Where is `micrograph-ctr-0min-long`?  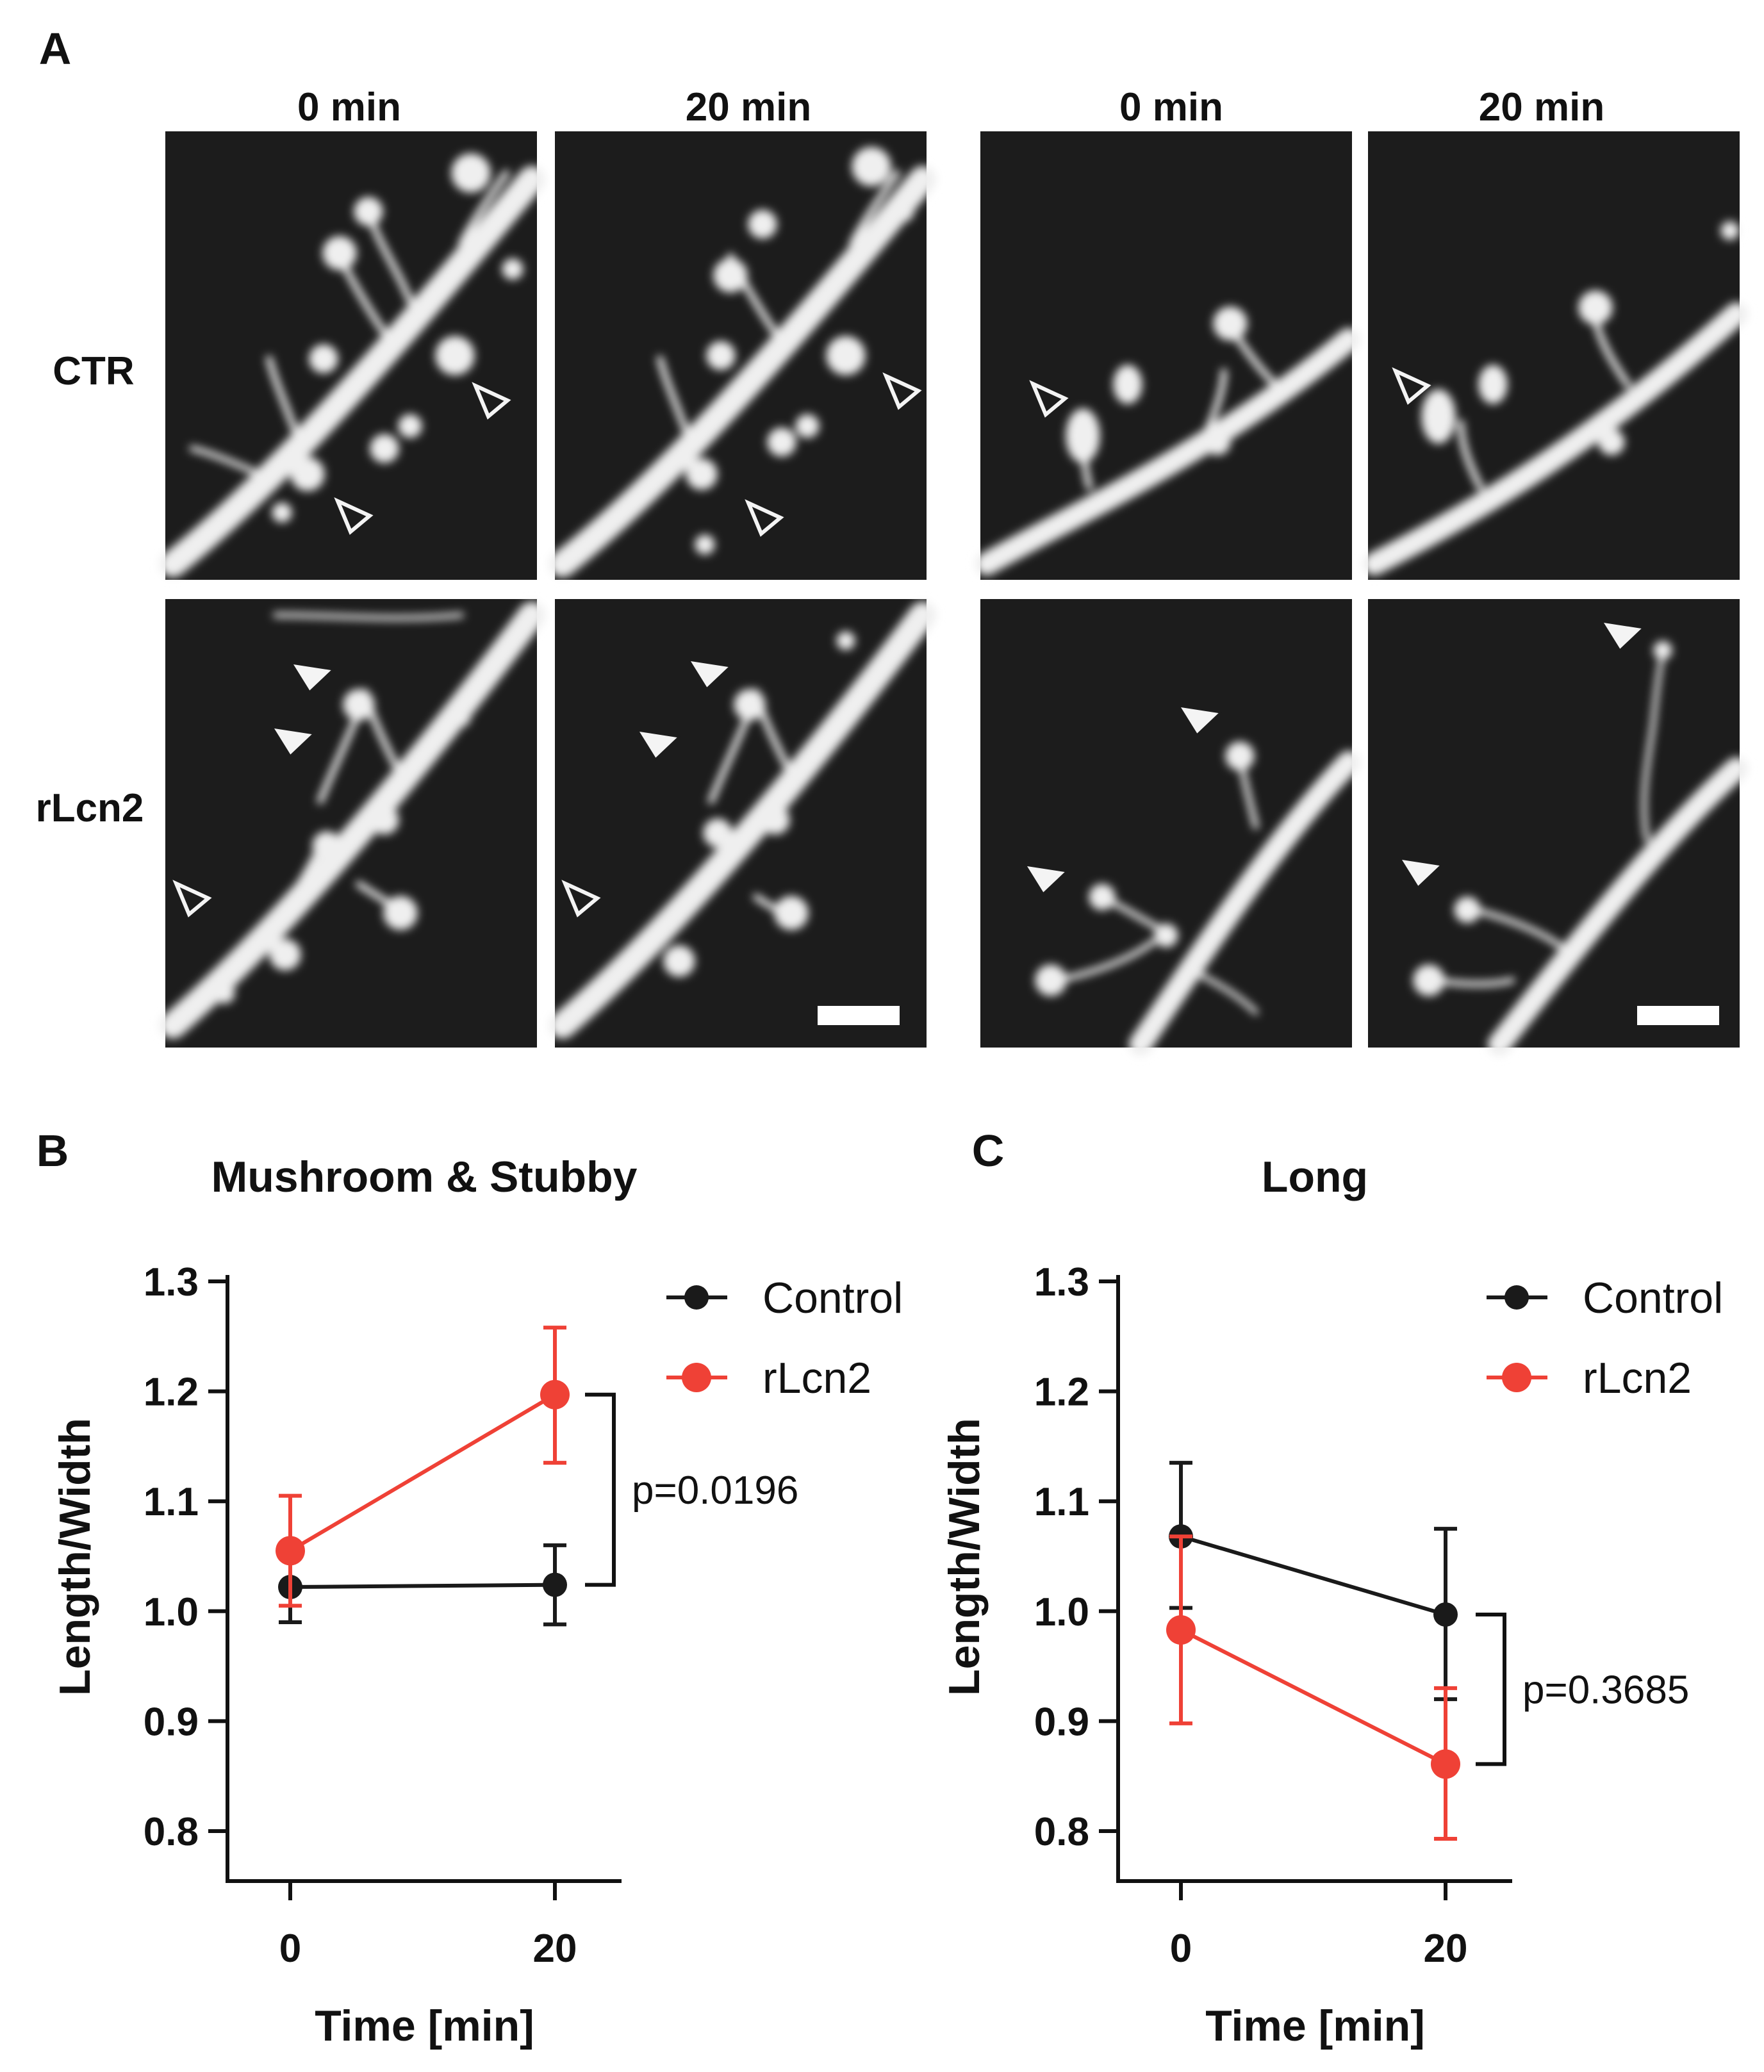
micrograph-ctr-0min-long is located at coordinates (1167, 355).